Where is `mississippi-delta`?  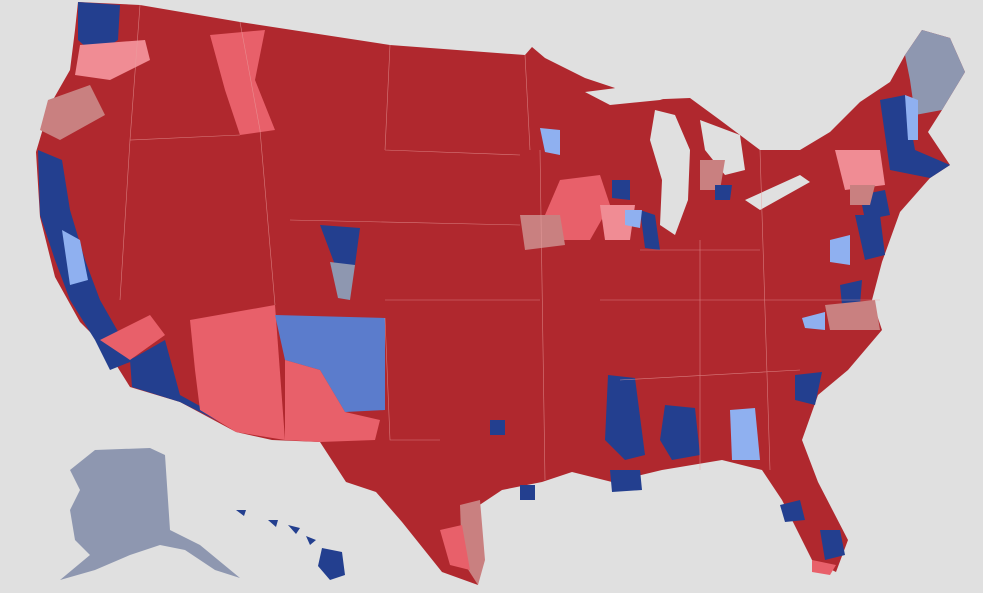 mississippi-delta is located at coordinates (625, 417).